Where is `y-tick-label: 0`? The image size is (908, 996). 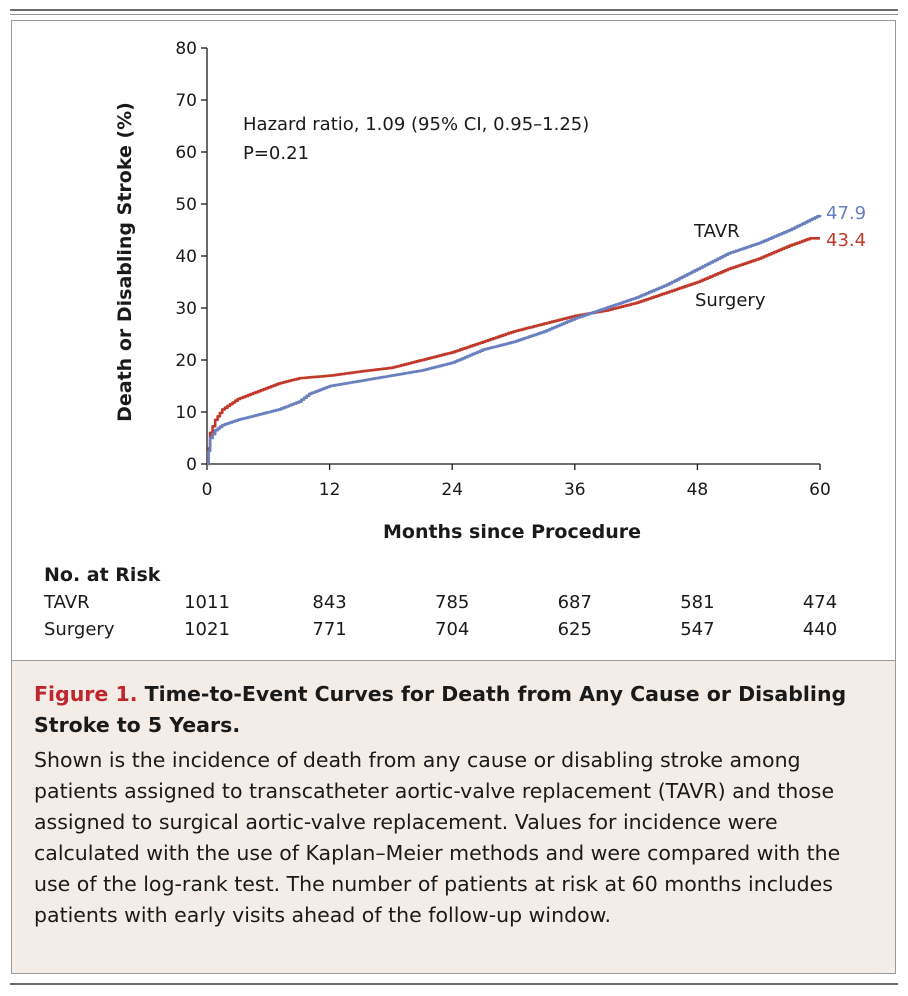
y-tick-label: 0 is located at coordinates (191, 465).